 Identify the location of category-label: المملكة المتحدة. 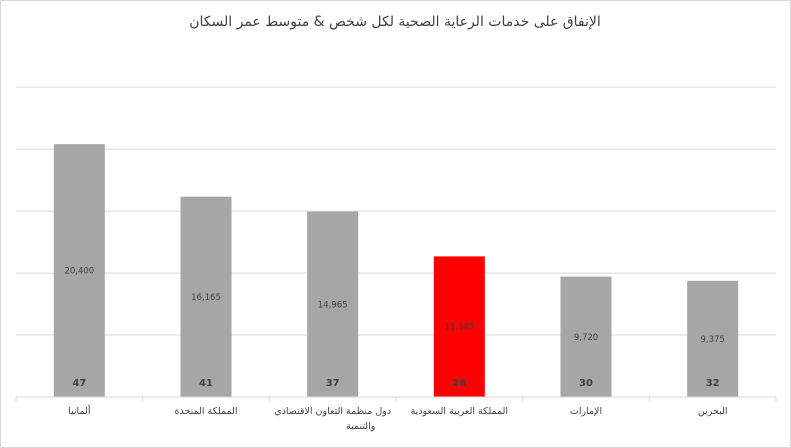
(205, 411).